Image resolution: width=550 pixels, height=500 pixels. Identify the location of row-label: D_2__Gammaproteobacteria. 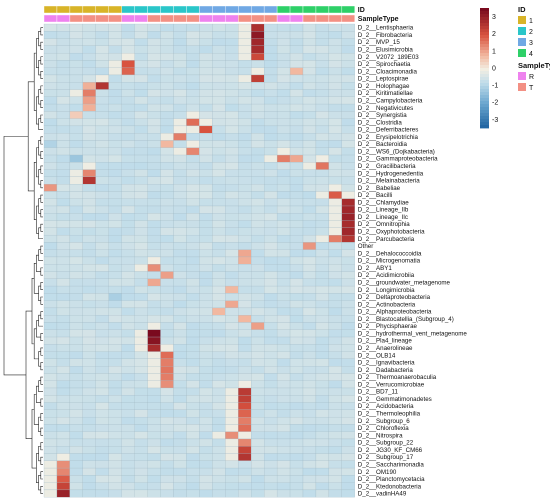
(398, 159).